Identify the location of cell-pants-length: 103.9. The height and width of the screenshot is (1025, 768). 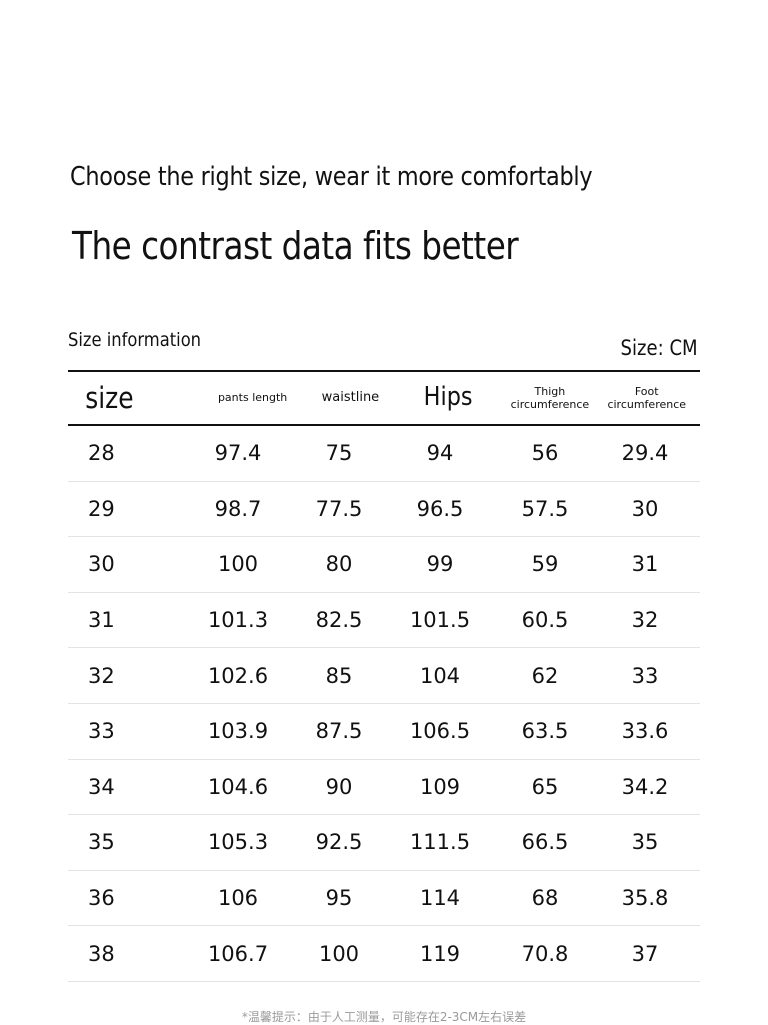
(238, 731).